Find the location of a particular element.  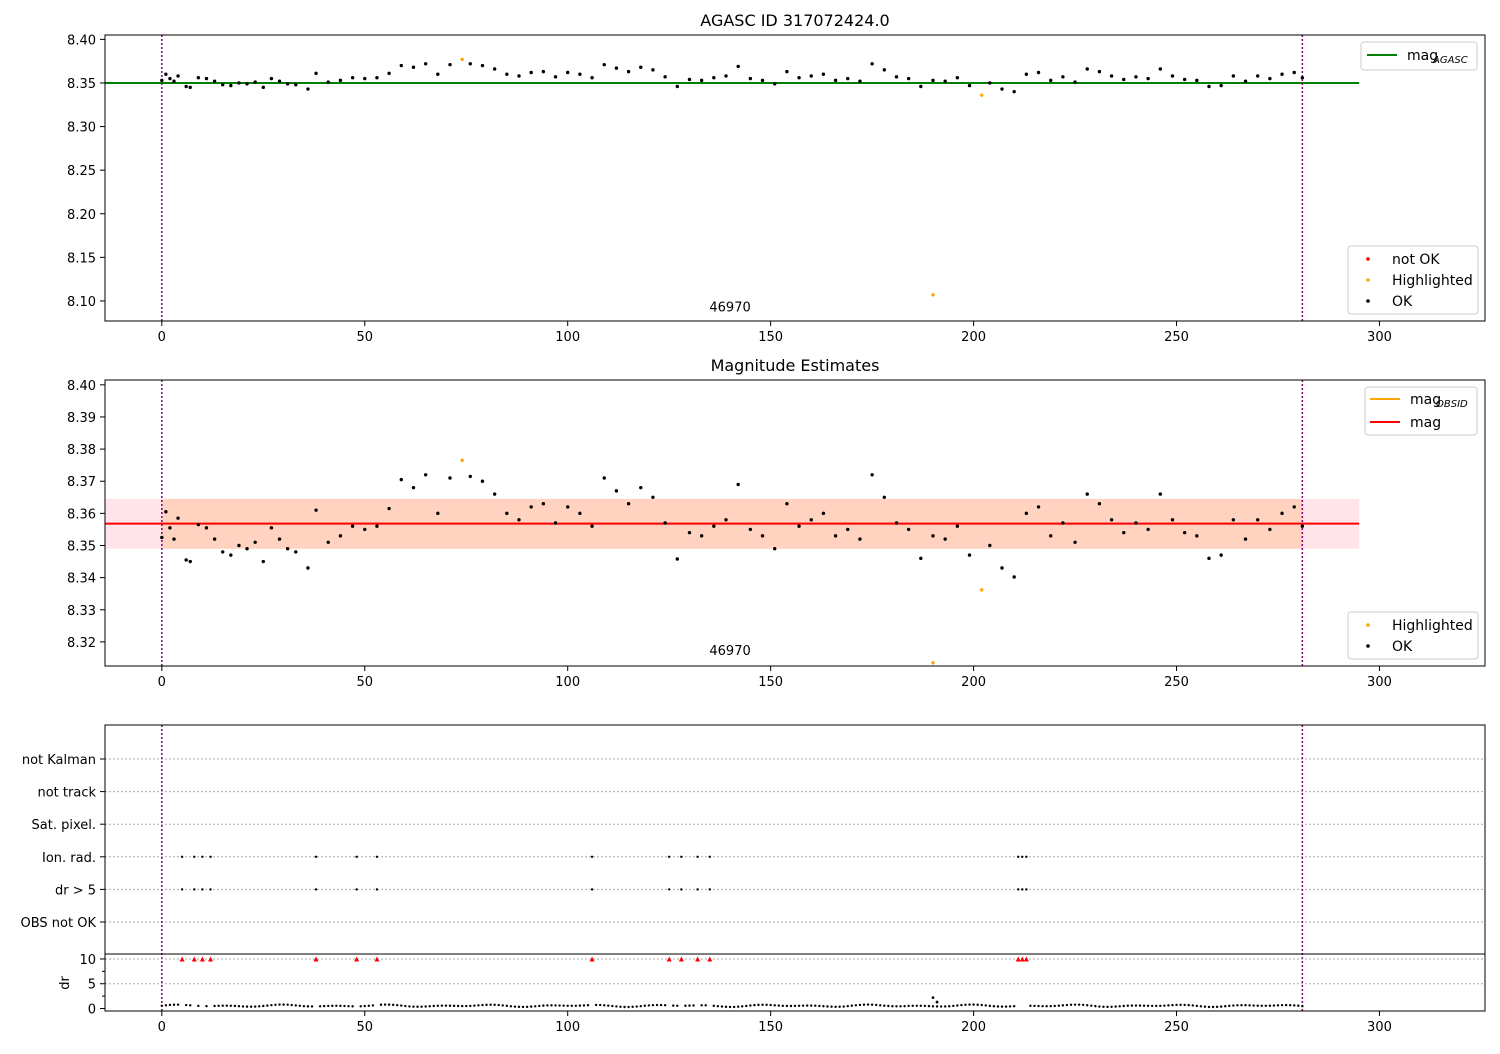

p3-dr-ytick-label: 10 is located at coordinates (87, 960).